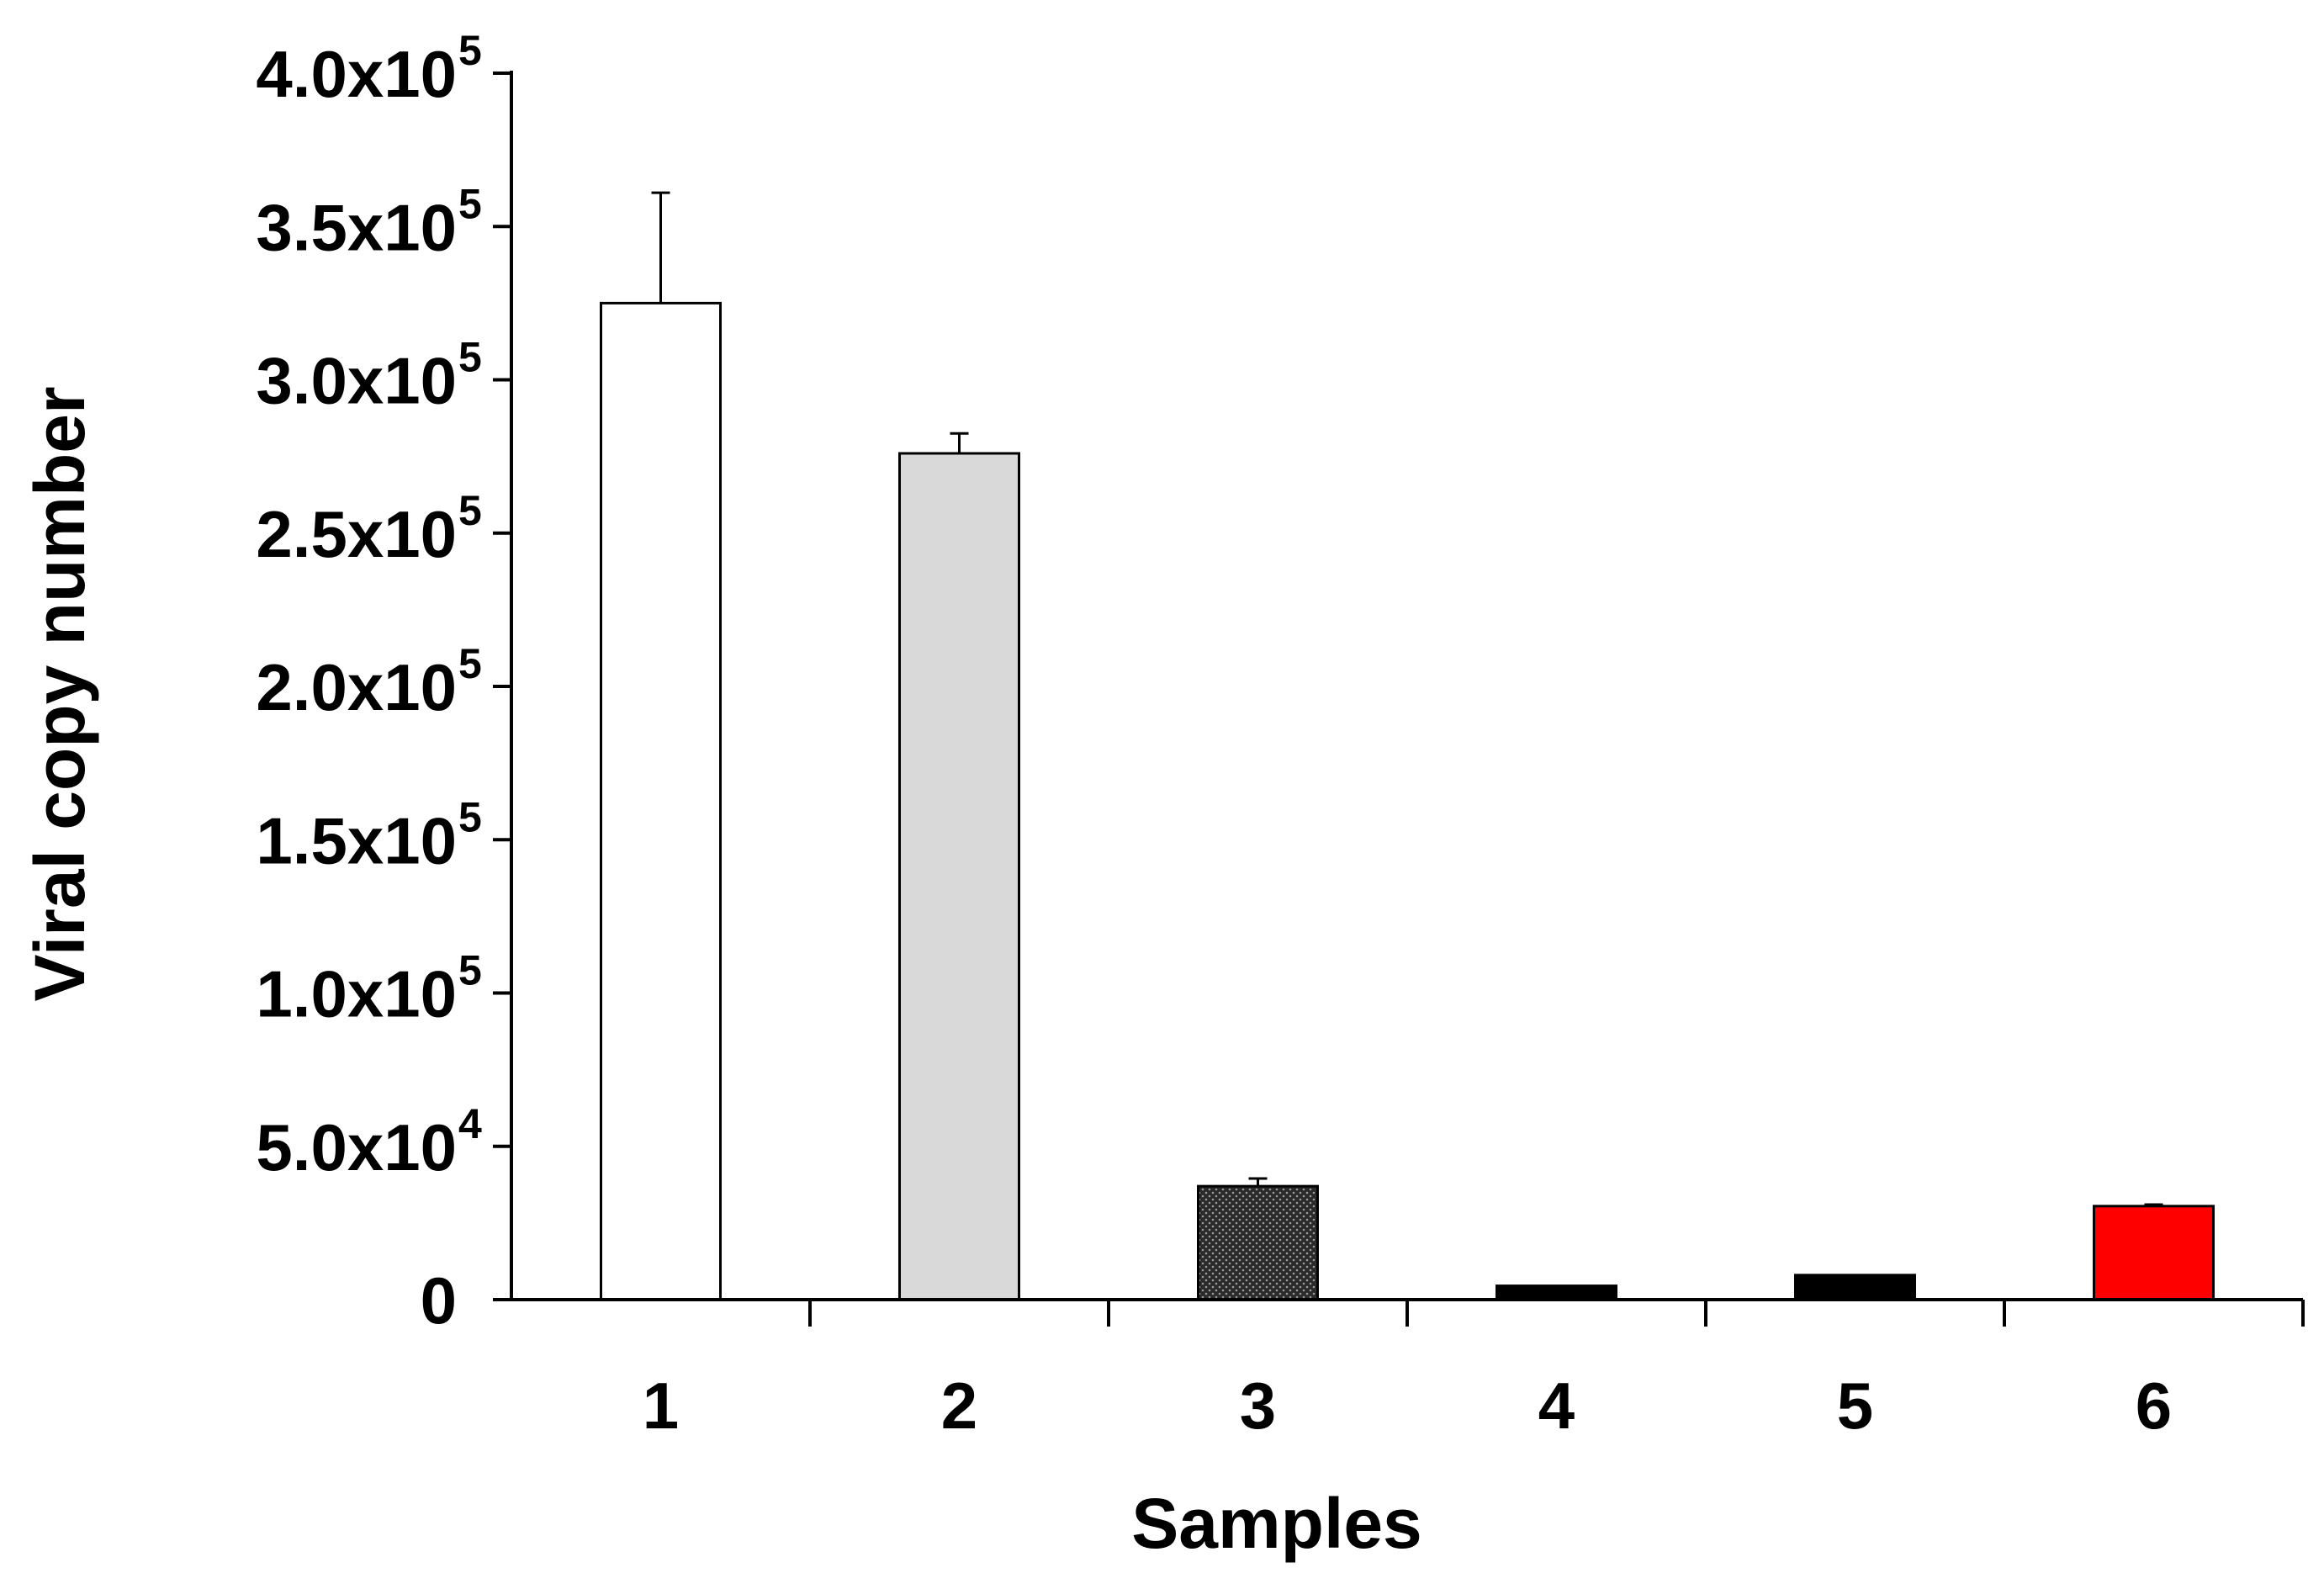  Describe the element at coordinates (1276, 1523) in the screenshot. I see `x-axis-title: Samples` at that location.